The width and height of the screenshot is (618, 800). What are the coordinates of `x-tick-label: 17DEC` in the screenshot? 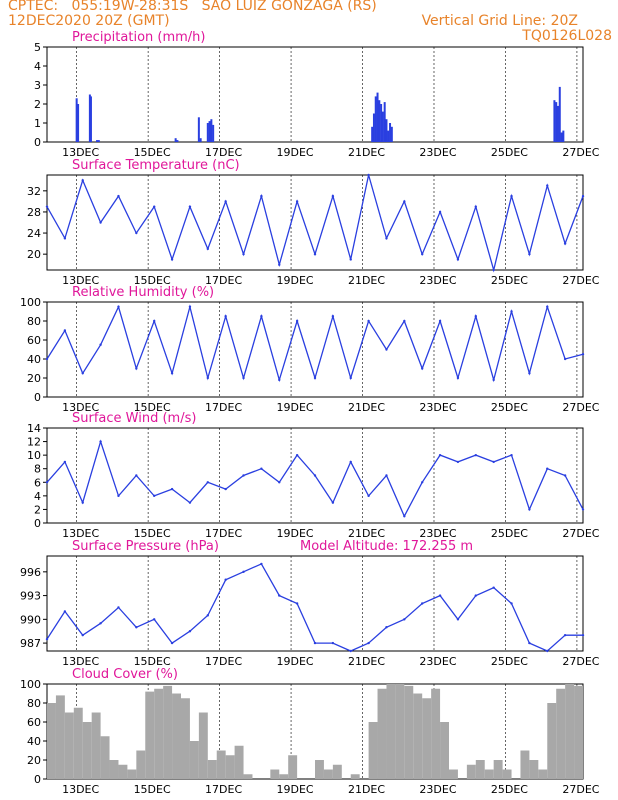 It's located at (223, 407).